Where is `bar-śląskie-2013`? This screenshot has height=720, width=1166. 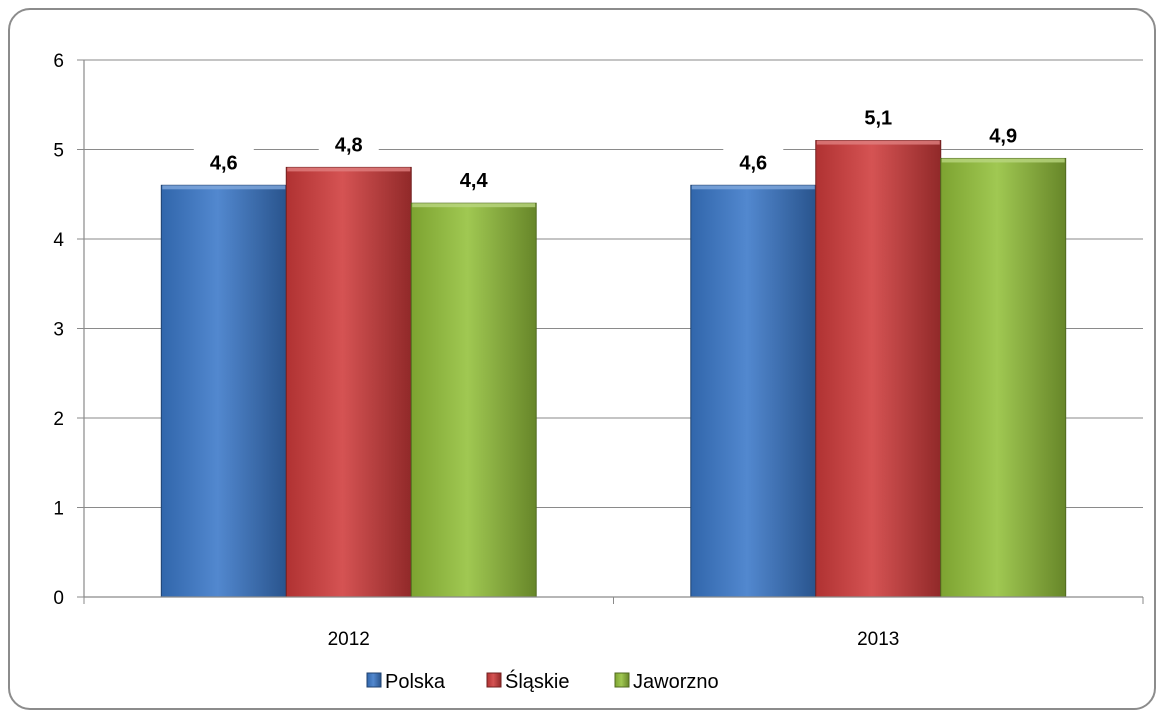
bar-śląskie-2013 is located at coordinates (878, 369).